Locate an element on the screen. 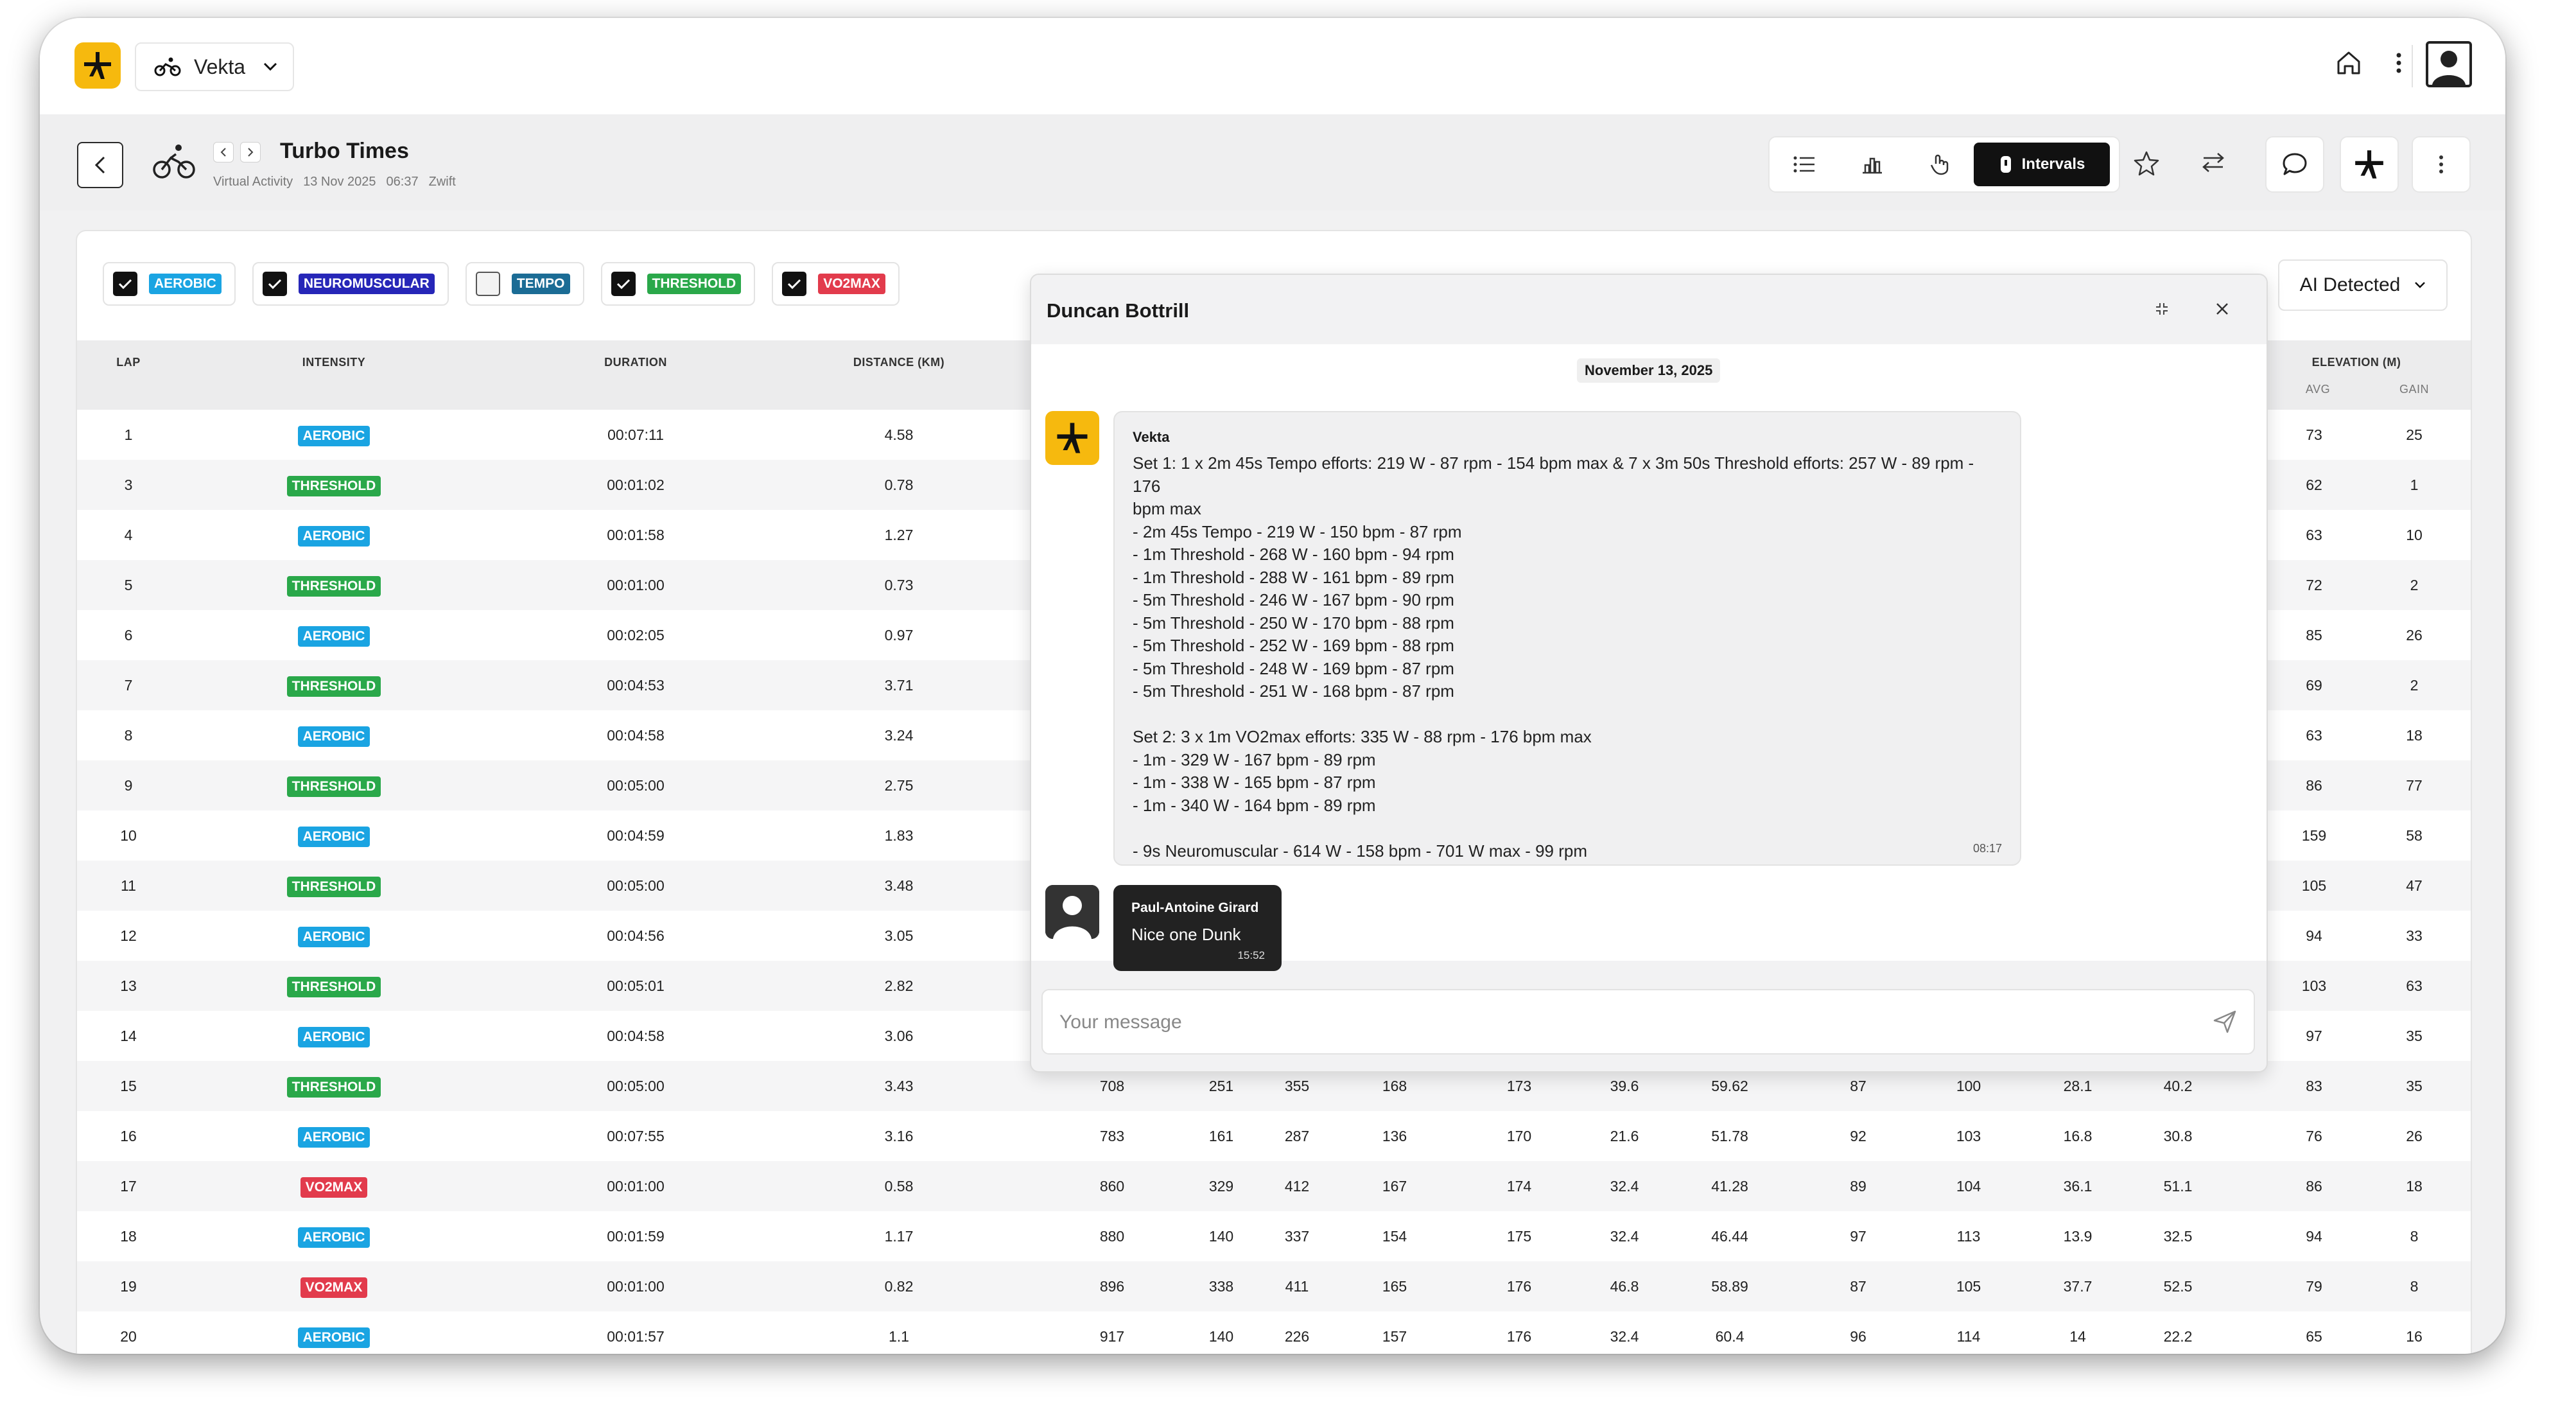 The image size is (2576, 1427). message-text: Nice one Dunk is located at coordinates (1186, 934).